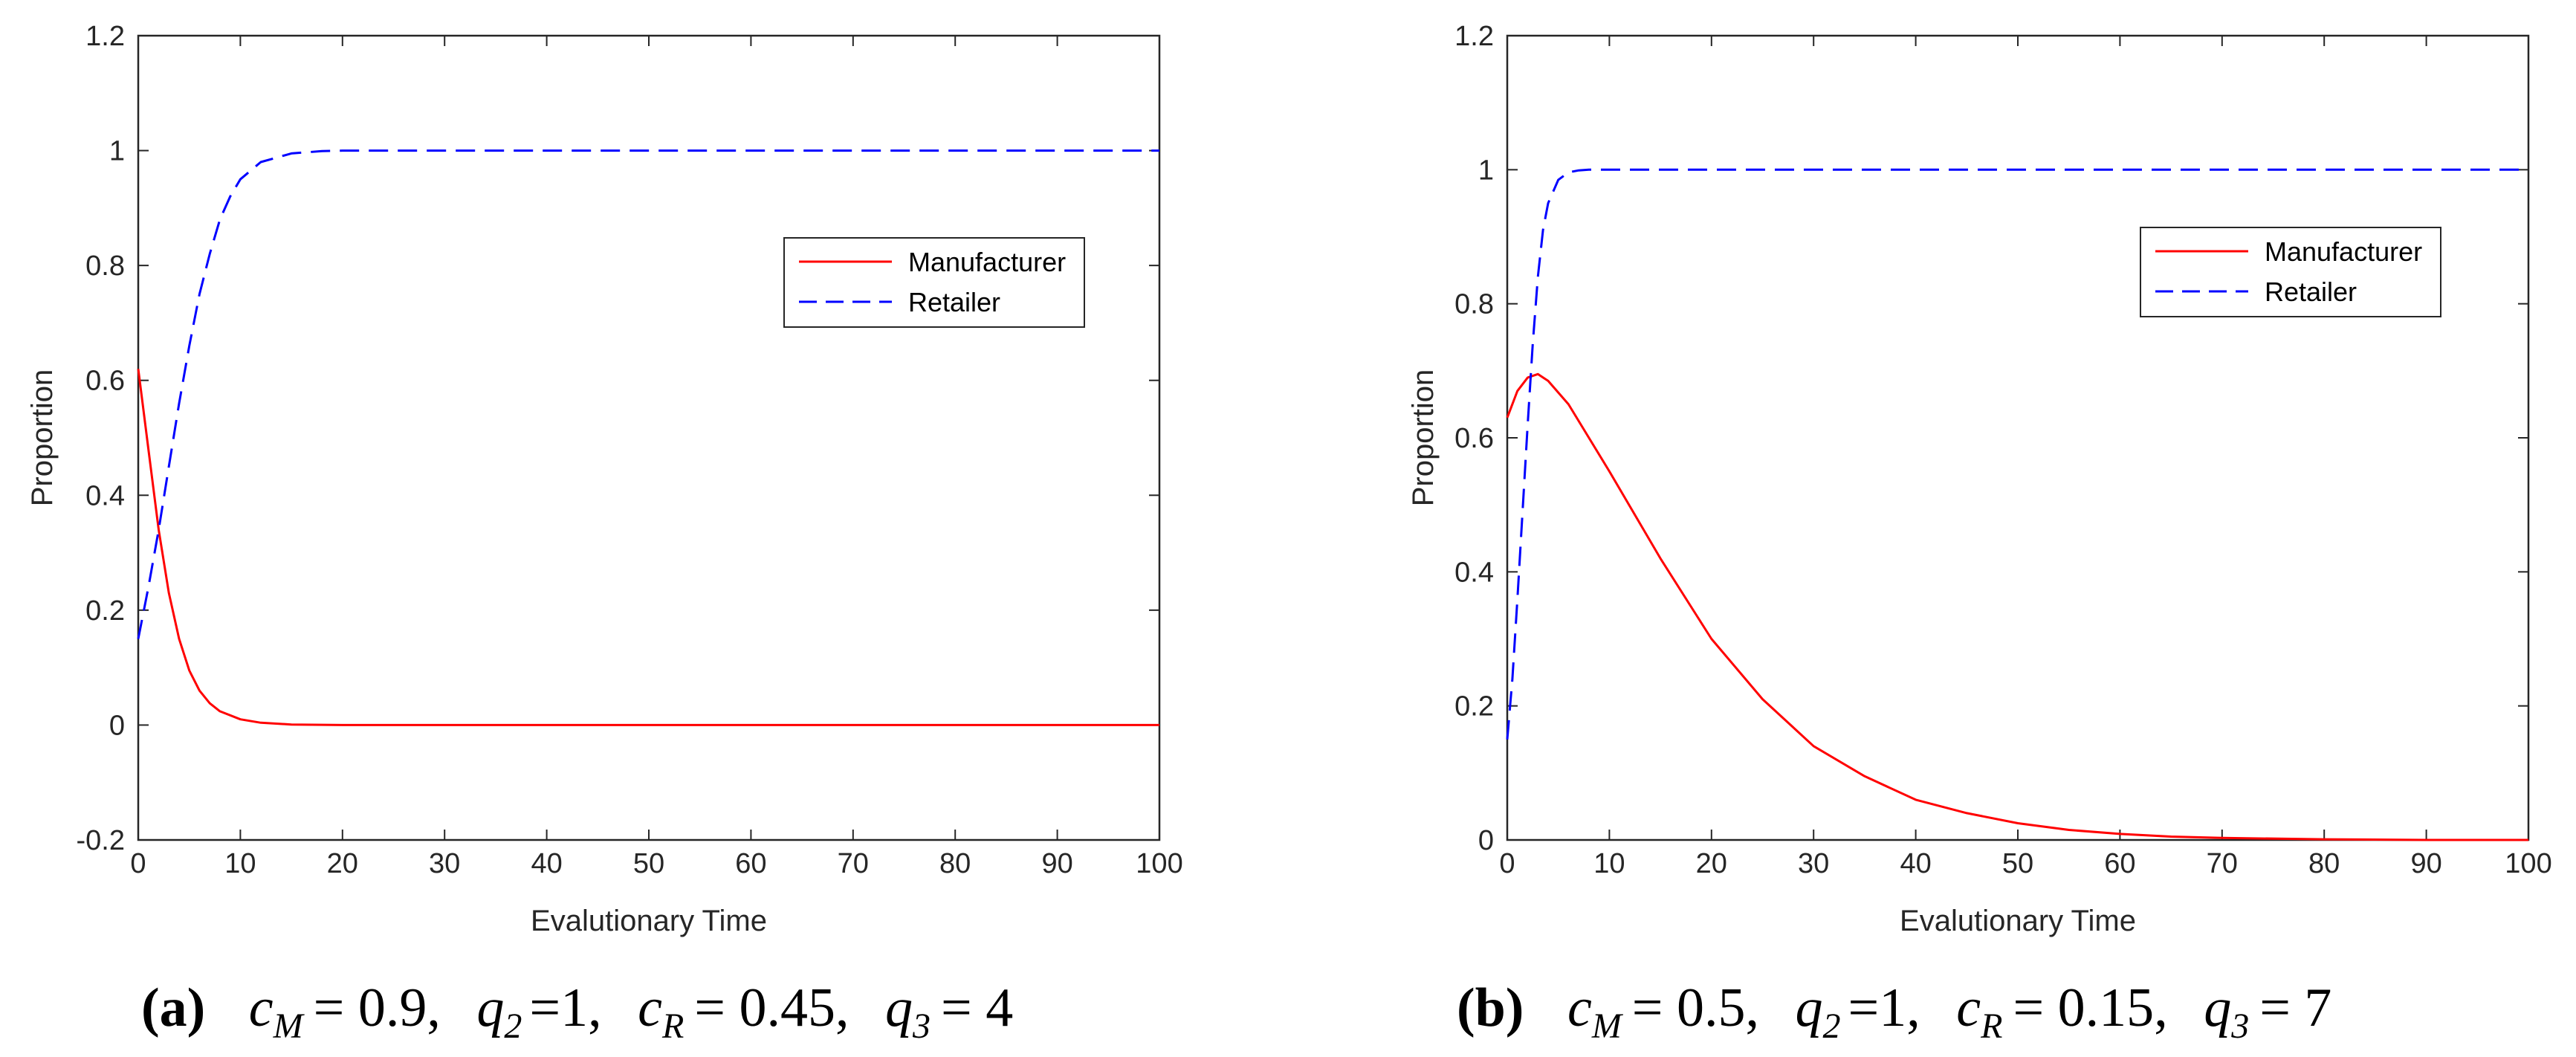  I want to click on caption-b-p1-sub: M, so click(1607, 1026).